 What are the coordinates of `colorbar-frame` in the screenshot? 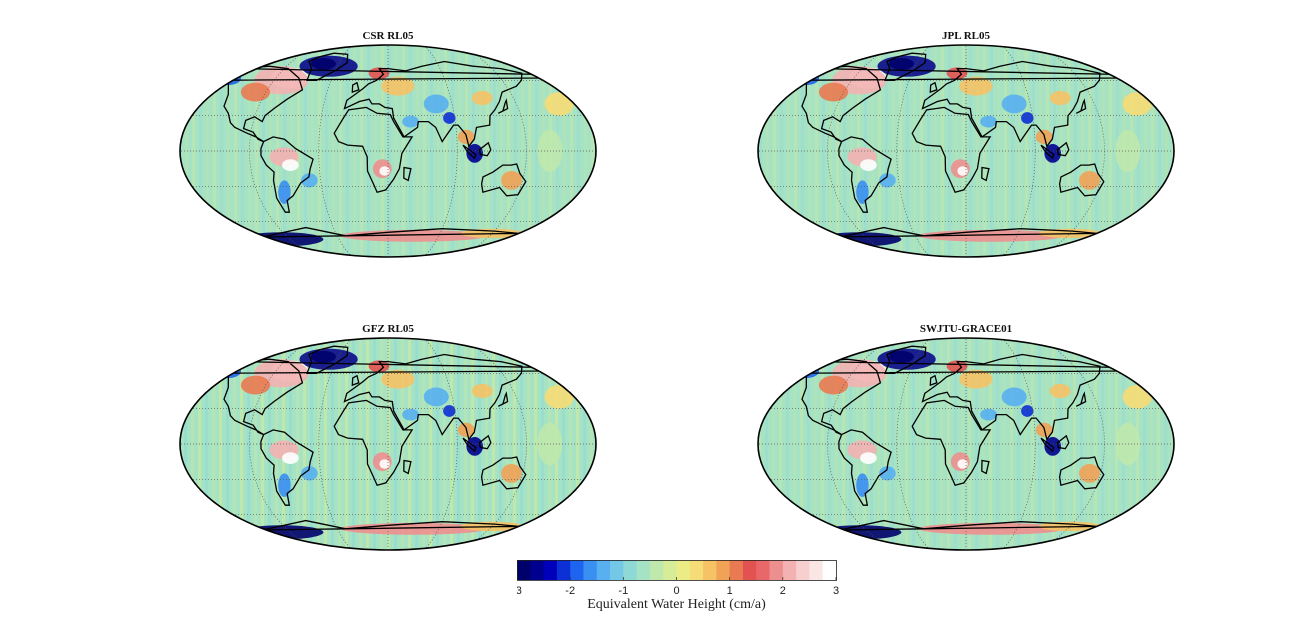 It's located at (677, 570).